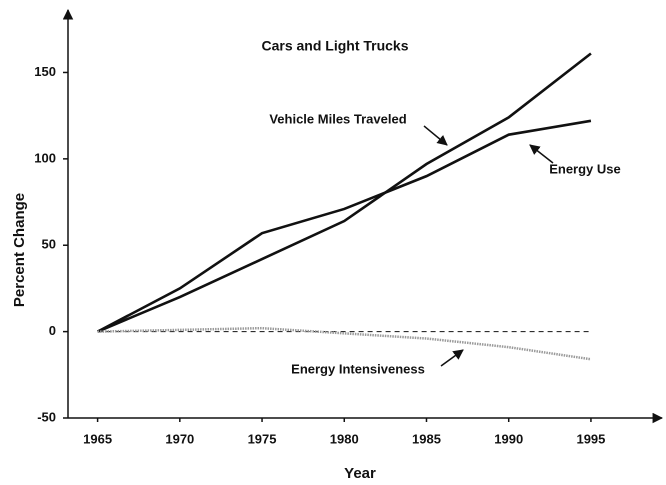  Describe the element at coordinates (52, 330) in the screenshot. I see `y-tick-label: 0` at that location.